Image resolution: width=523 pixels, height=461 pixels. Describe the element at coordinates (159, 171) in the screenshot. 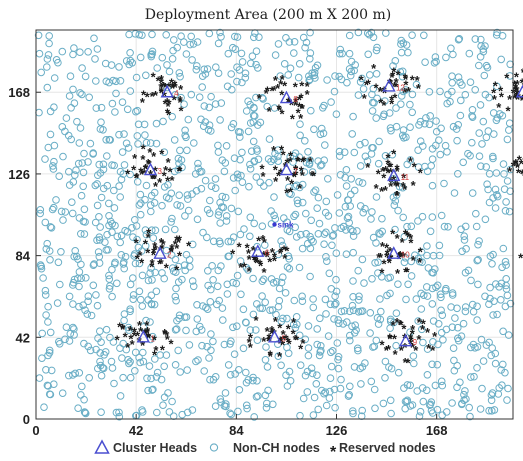

I see `cluster-head-label: 3` at that location.